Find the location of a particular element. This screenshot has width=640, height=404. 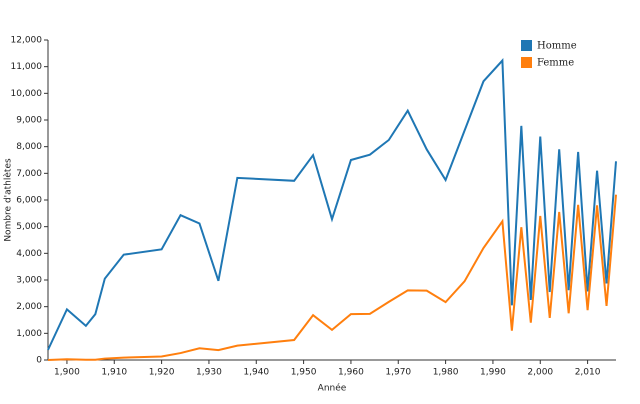

x-tick-label: 1,940 is located at coordinates (256, 373).